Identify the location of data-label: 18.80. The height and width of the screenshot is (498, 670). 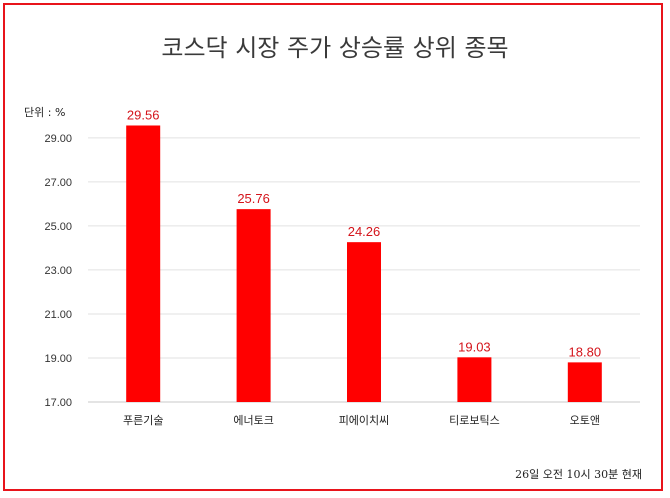
(585, 351).